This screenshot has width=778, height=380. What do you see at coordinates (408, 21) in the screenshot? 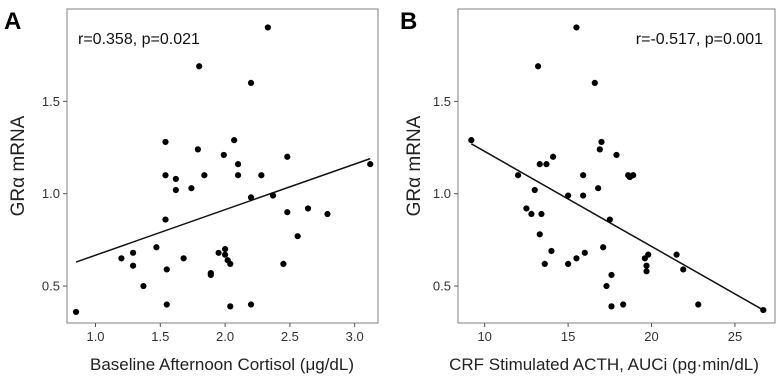
I see `panel-letter: B` at bounding box center [408, 21].